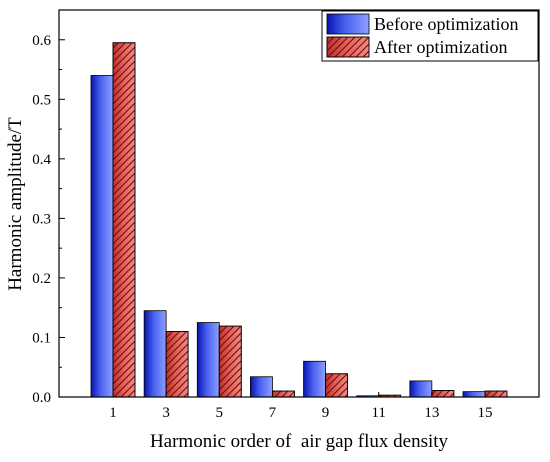 Image resolution: width=550 pixels, height=462 pixels. I want to click on y-tick-label-4: 0.4, so click(41, 160).